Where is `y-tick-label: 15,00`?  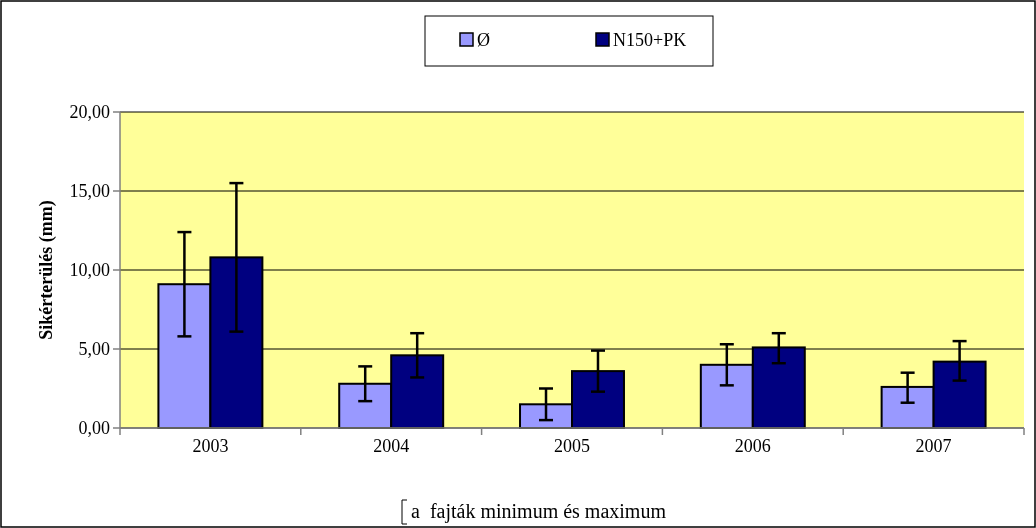
y-tick-label: 15,00 is located at coordinates (89, 191).